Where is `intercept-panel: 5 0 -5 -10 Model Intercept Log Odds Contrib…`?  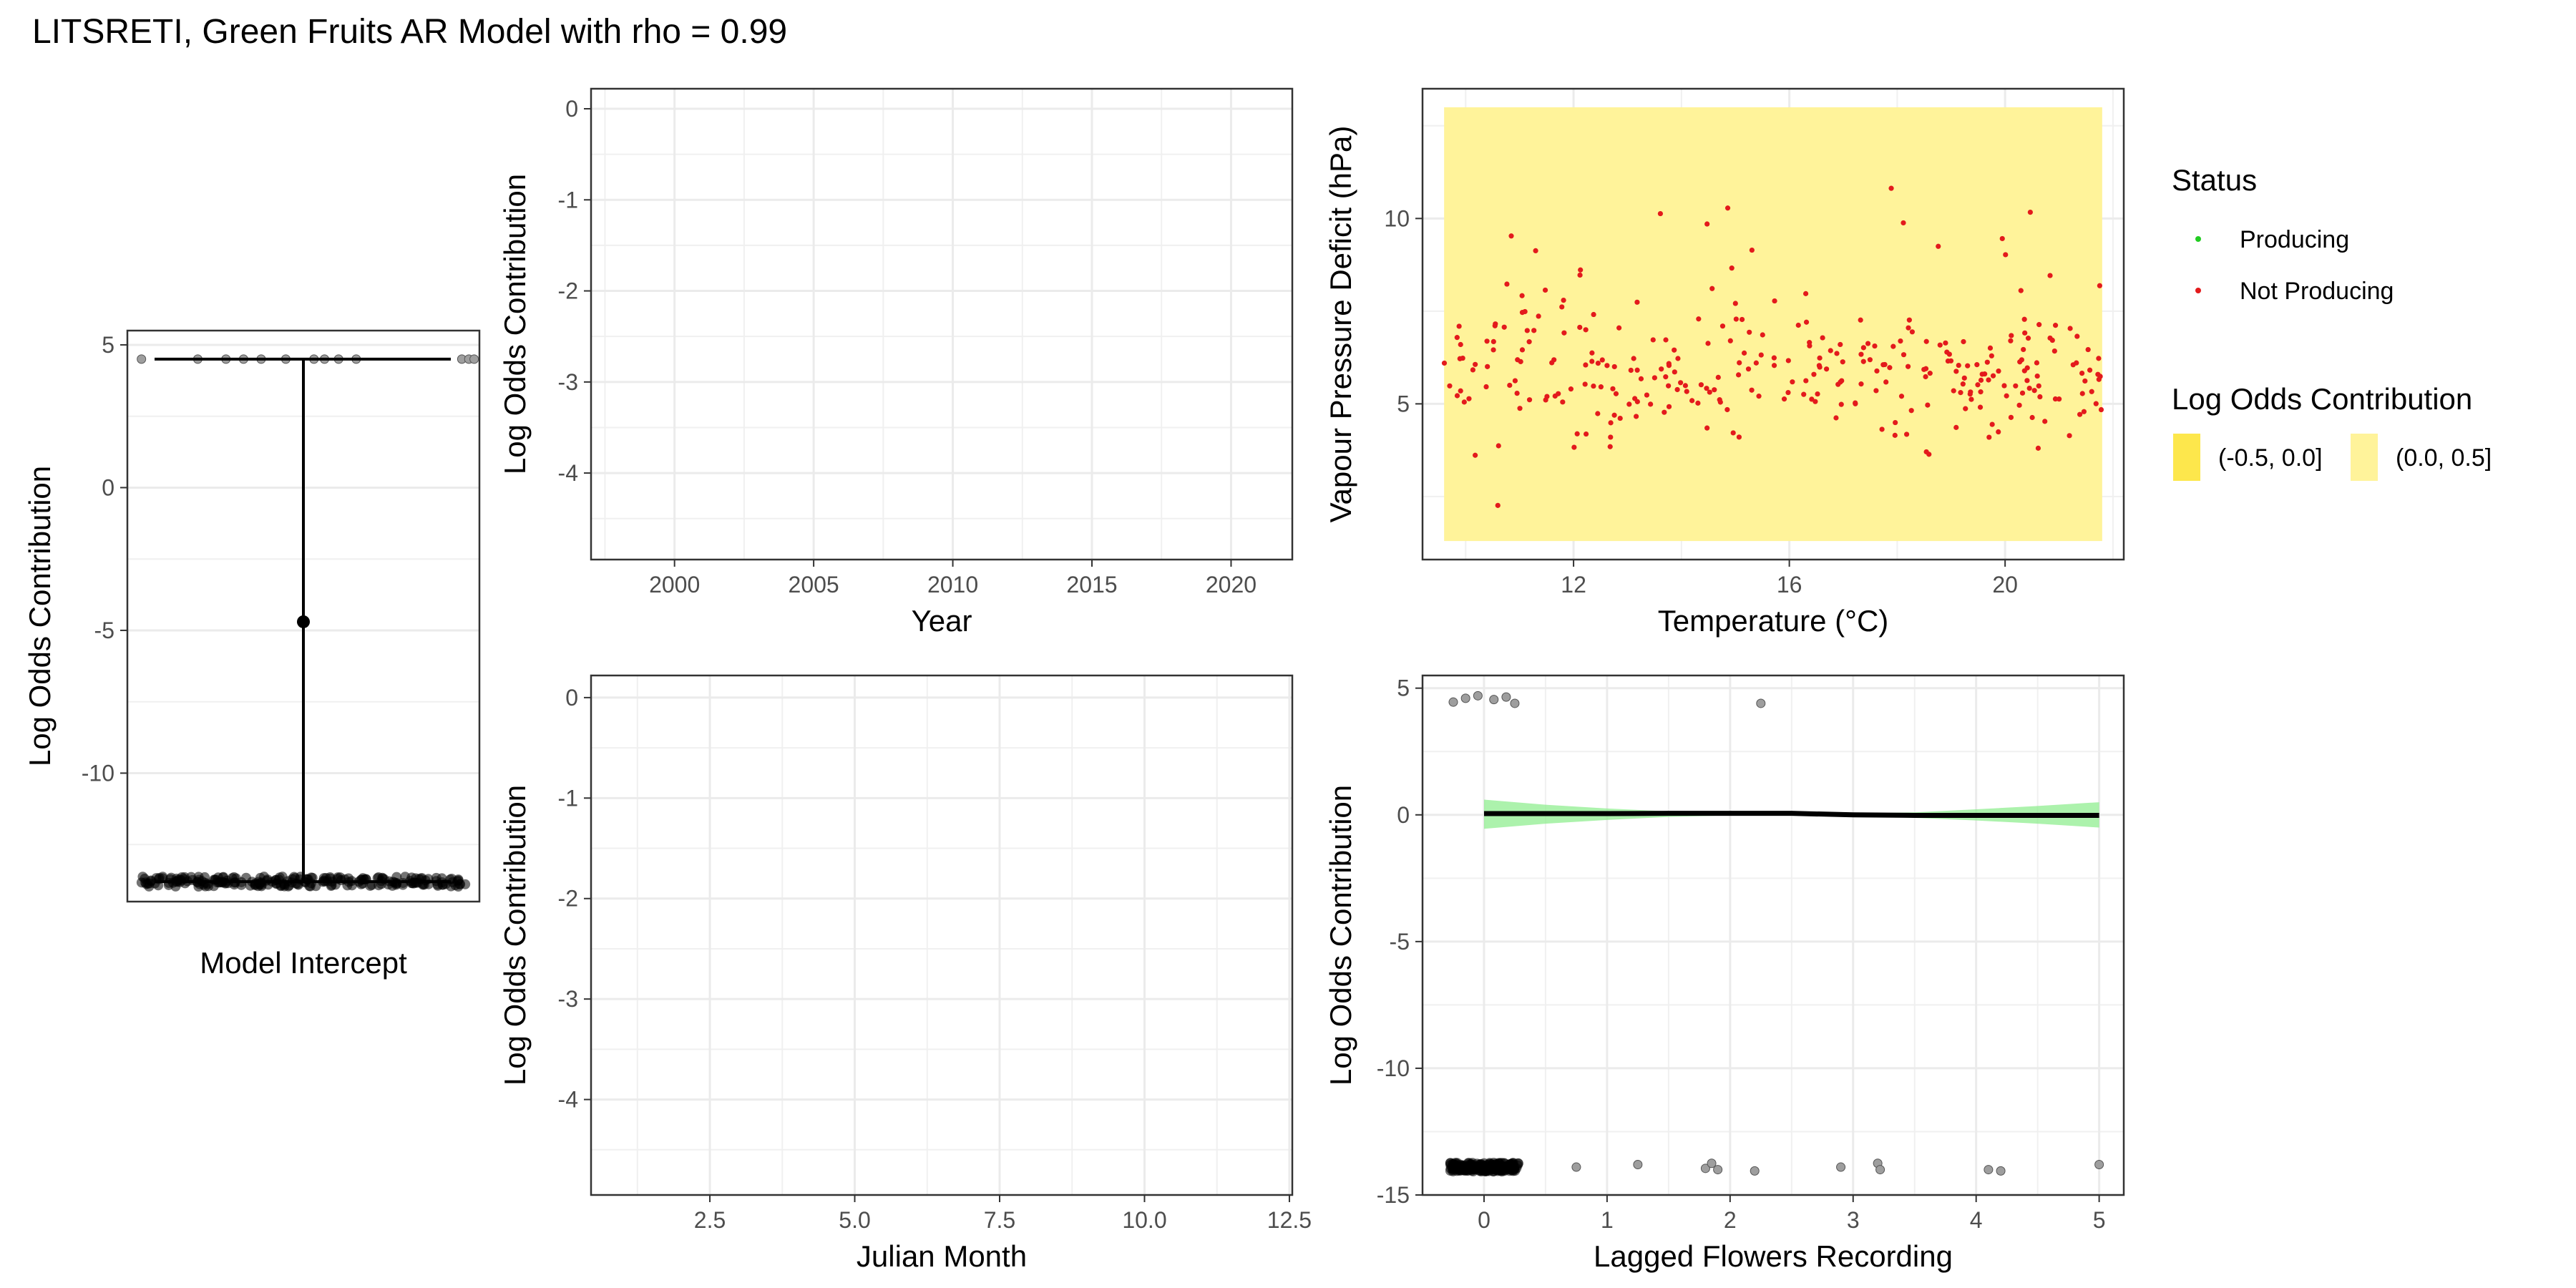 intercept-panel: 5 0 -5 -10 Model Intercept Log Odds Contrib… is located at coordinates (252, 654).